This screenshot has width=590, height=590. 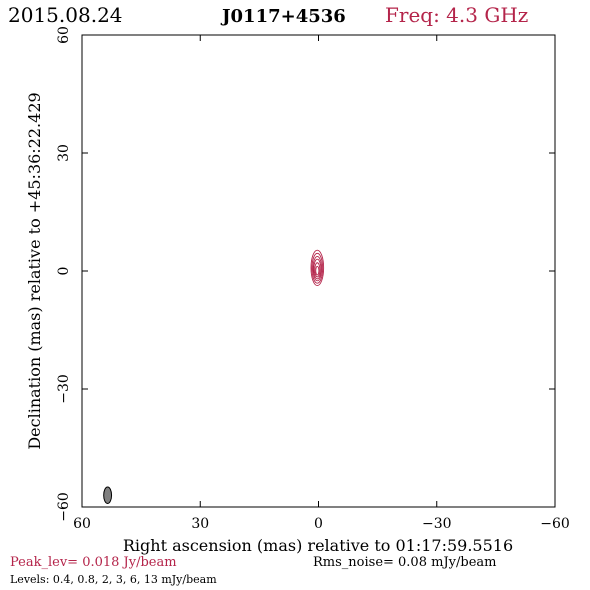 What do you see at coordinates (456, 15) in the screenshot?
I see `frequency-label: Freq: 4.3 GHz` at bounding box center [456, 15].